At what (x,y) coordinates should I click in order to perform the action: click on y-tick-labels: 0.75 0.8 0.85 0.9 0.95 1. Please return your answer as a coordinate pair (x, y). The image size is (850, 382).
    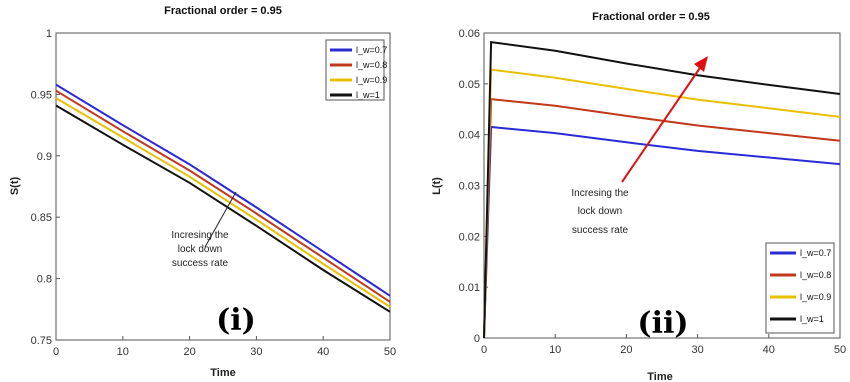
    Looking at the image, I should click on (45, 187).